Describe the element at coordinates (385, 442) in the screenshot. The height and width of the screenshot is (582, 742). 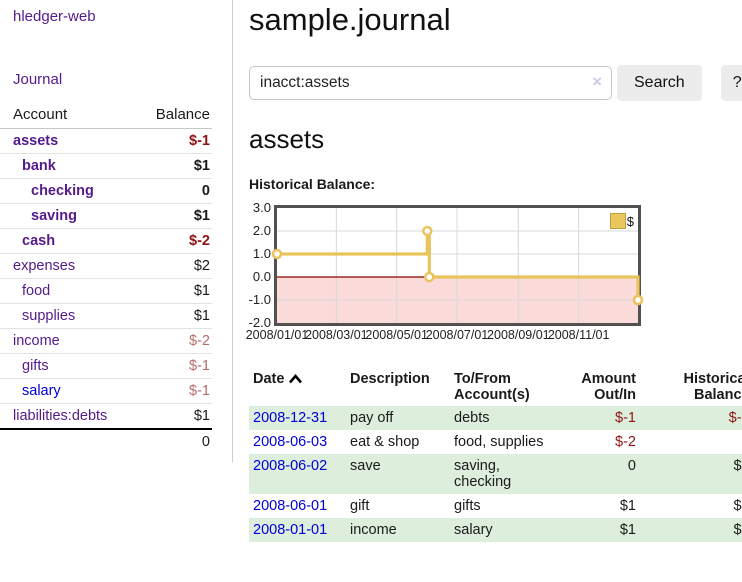
I see `transaction-description: eat & shop` at that location.